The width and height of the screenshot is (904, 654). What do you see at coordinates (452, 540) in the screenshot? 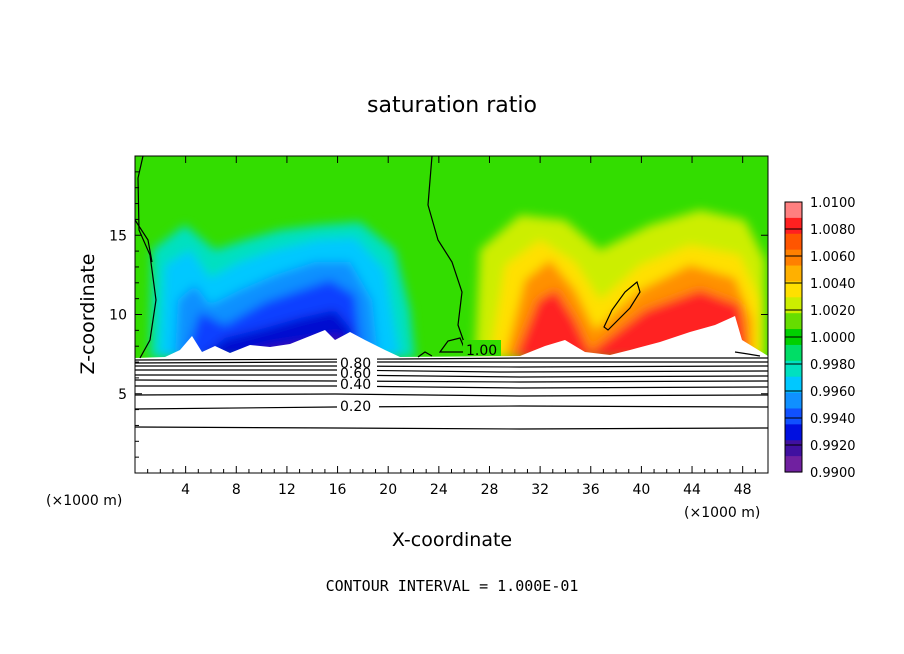
I see `x-axis-label: X-coordinate` at bounding box center [452, 540].